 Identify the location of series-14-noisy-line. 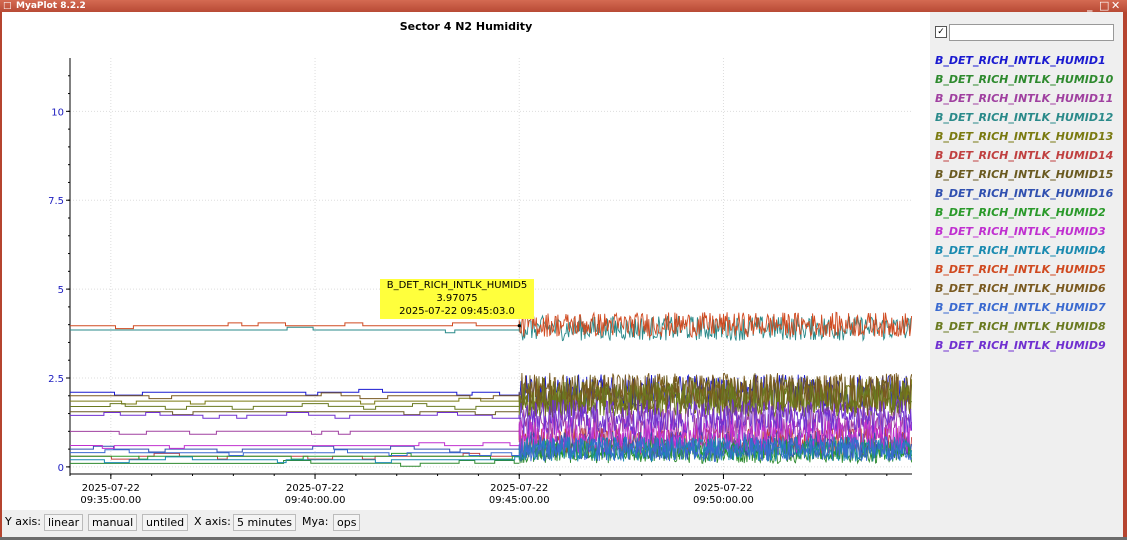
(715, 448).